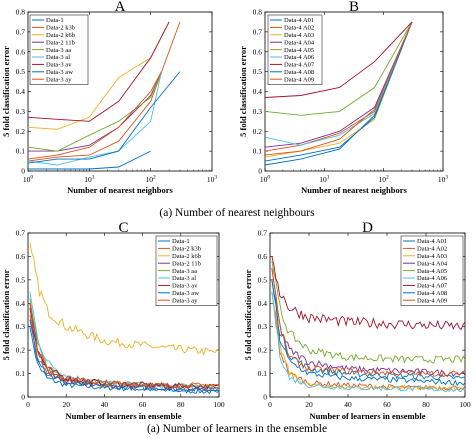  Describe the element at coordinates (354, 190) in the screenshot. I see `x-axis-label: Number of nearest neighbors` at that location.